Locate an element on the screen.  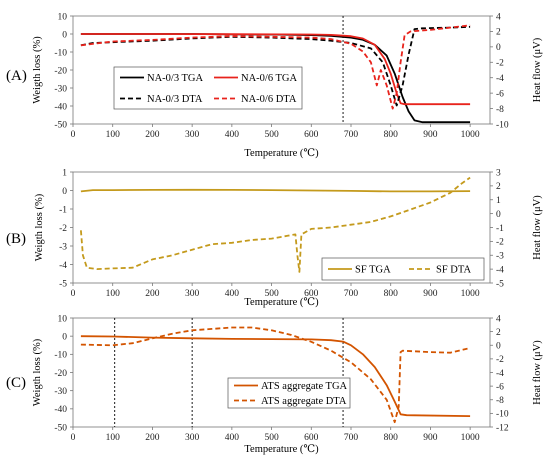
legend: SF TGA SF DTA is located at coordinates (403, 269).